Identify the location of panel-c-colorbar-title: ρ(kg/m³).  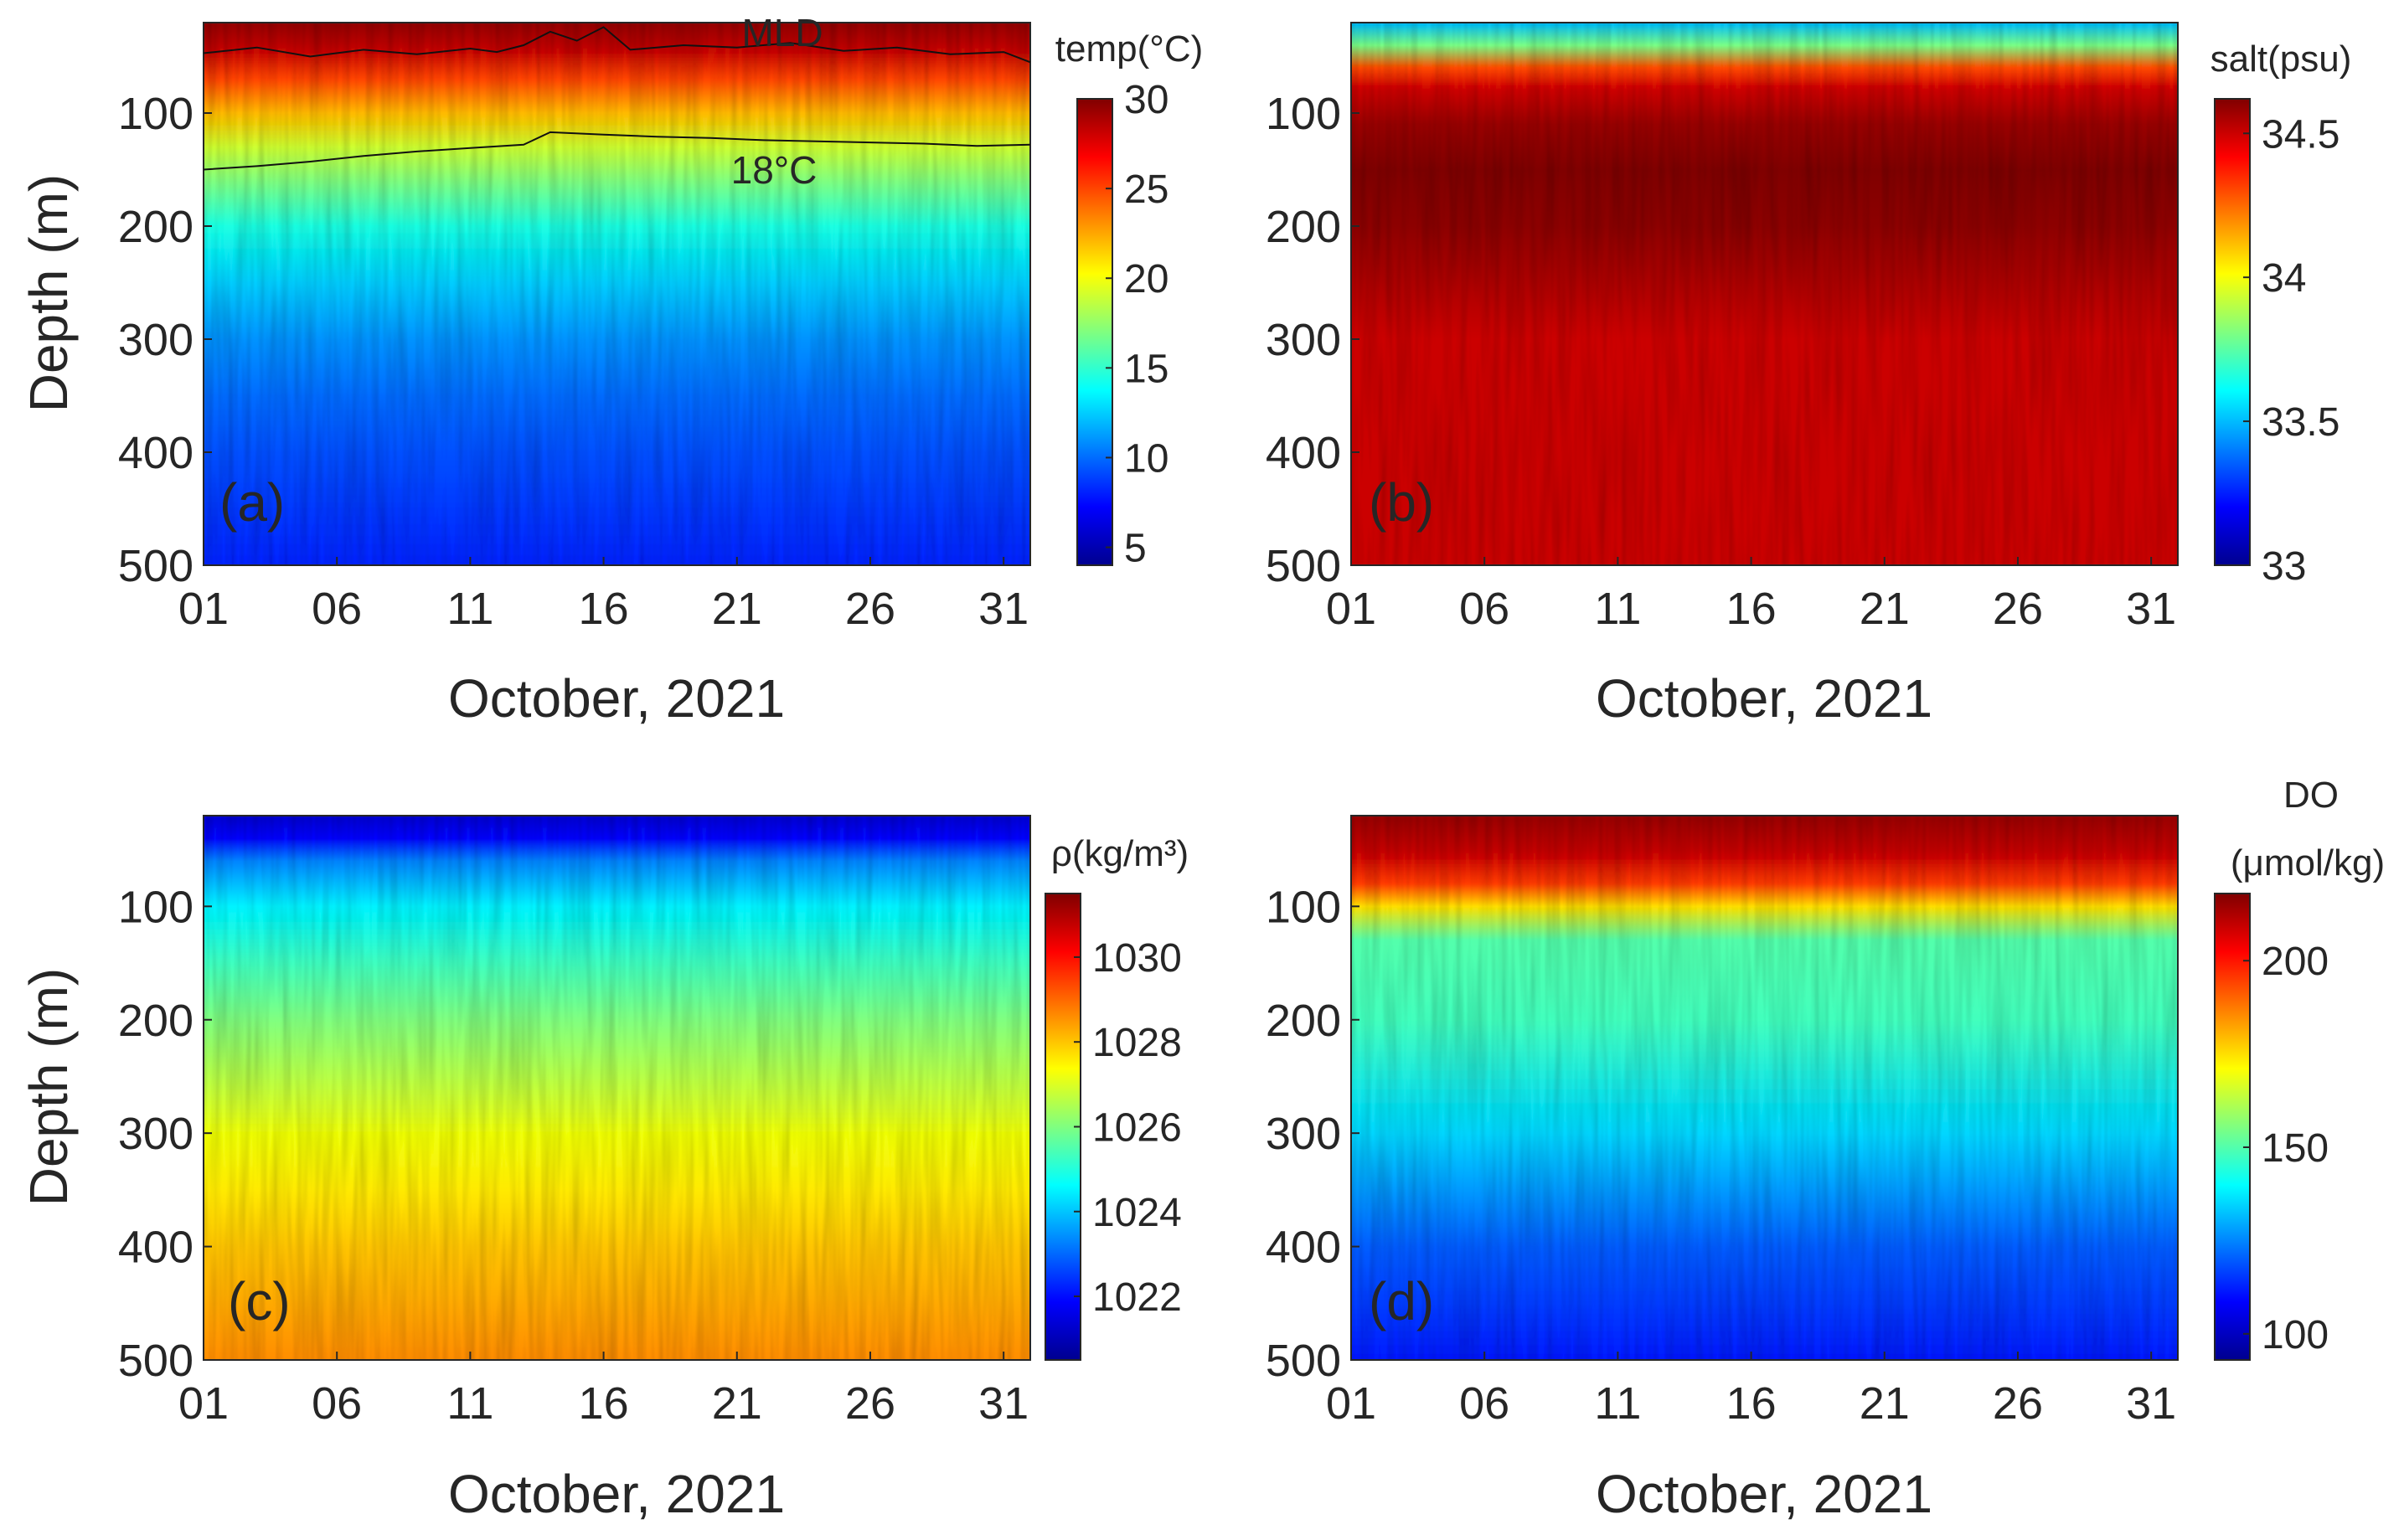
(1120, 854).